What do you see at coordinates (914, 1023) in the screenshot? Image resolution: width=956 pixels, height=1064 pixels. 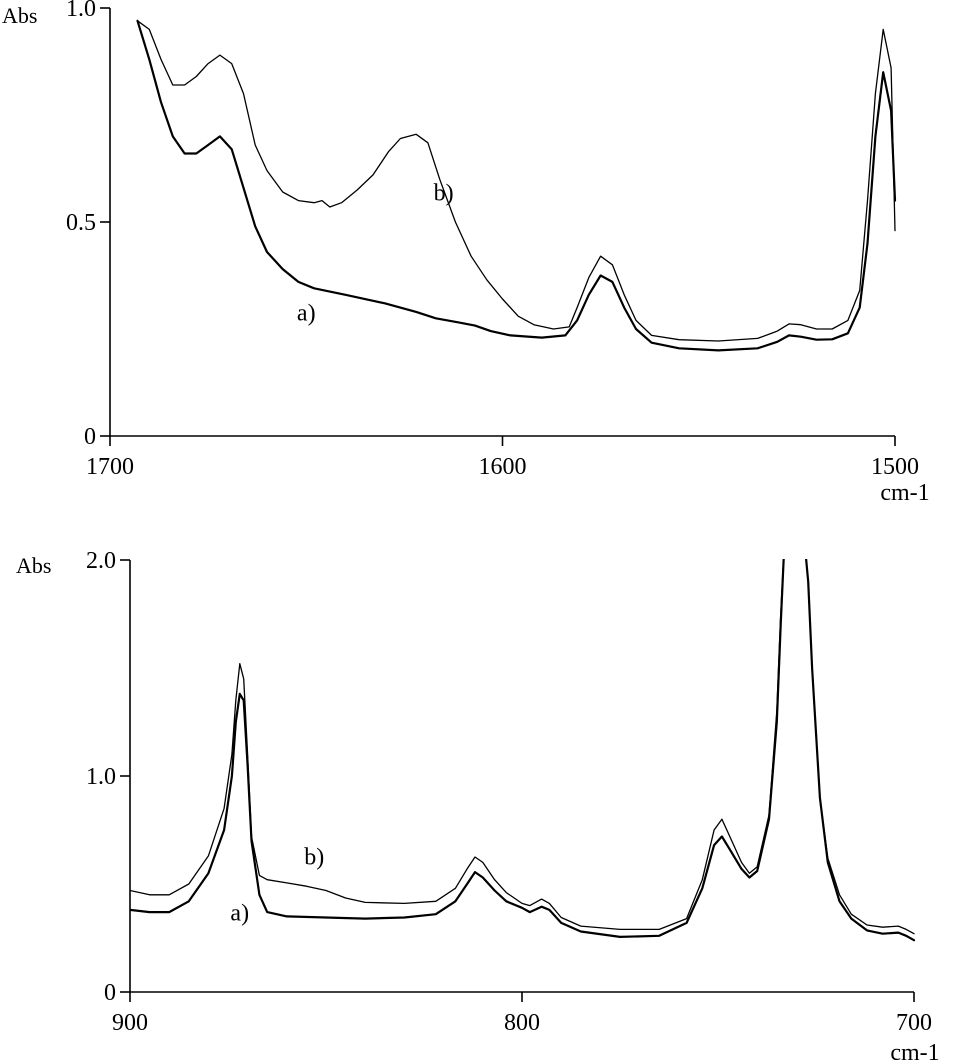 I see `x-tick-label: 700` at bounding box center [914, 1023].